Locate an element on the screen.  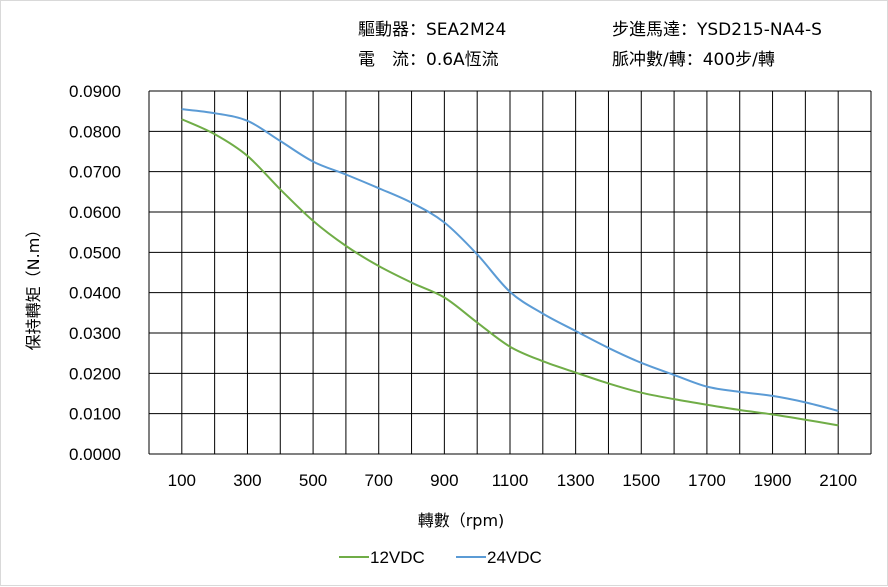
x-axis-label: 轉數（rpm) is located at coordinates (461, 520).